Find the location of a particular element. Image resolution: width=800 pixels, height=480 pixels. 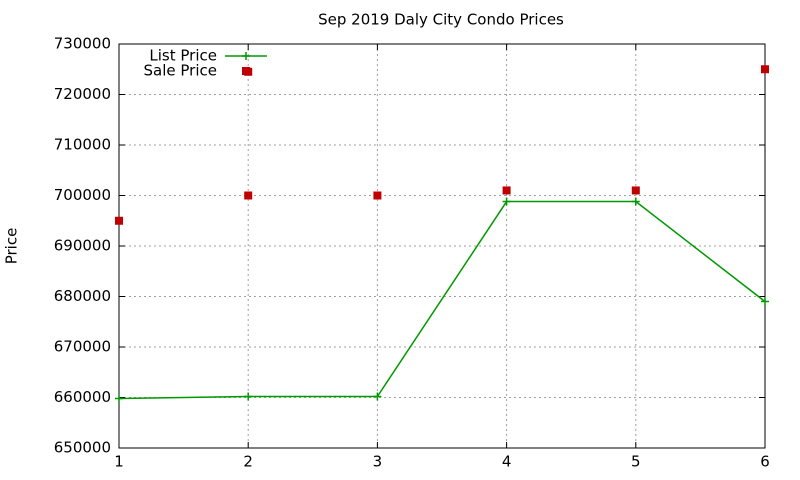

y-axis-label: Price is located at coordinates (12, 246).